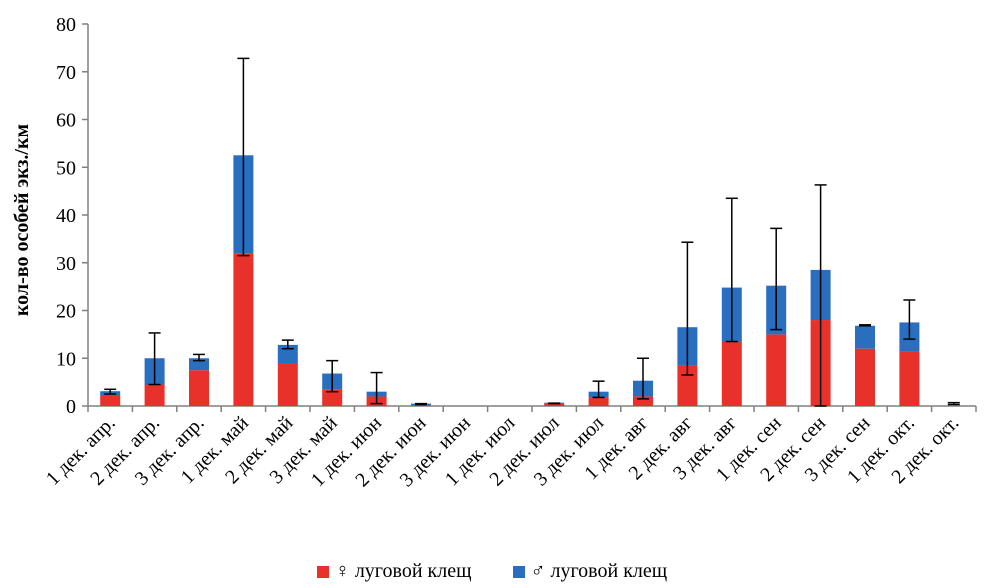 The width and height of the screenshot is (984, 588). Describe the element at coordinates (66, 73) in the screenshot. I see `y-tick-label: 70` at that location.